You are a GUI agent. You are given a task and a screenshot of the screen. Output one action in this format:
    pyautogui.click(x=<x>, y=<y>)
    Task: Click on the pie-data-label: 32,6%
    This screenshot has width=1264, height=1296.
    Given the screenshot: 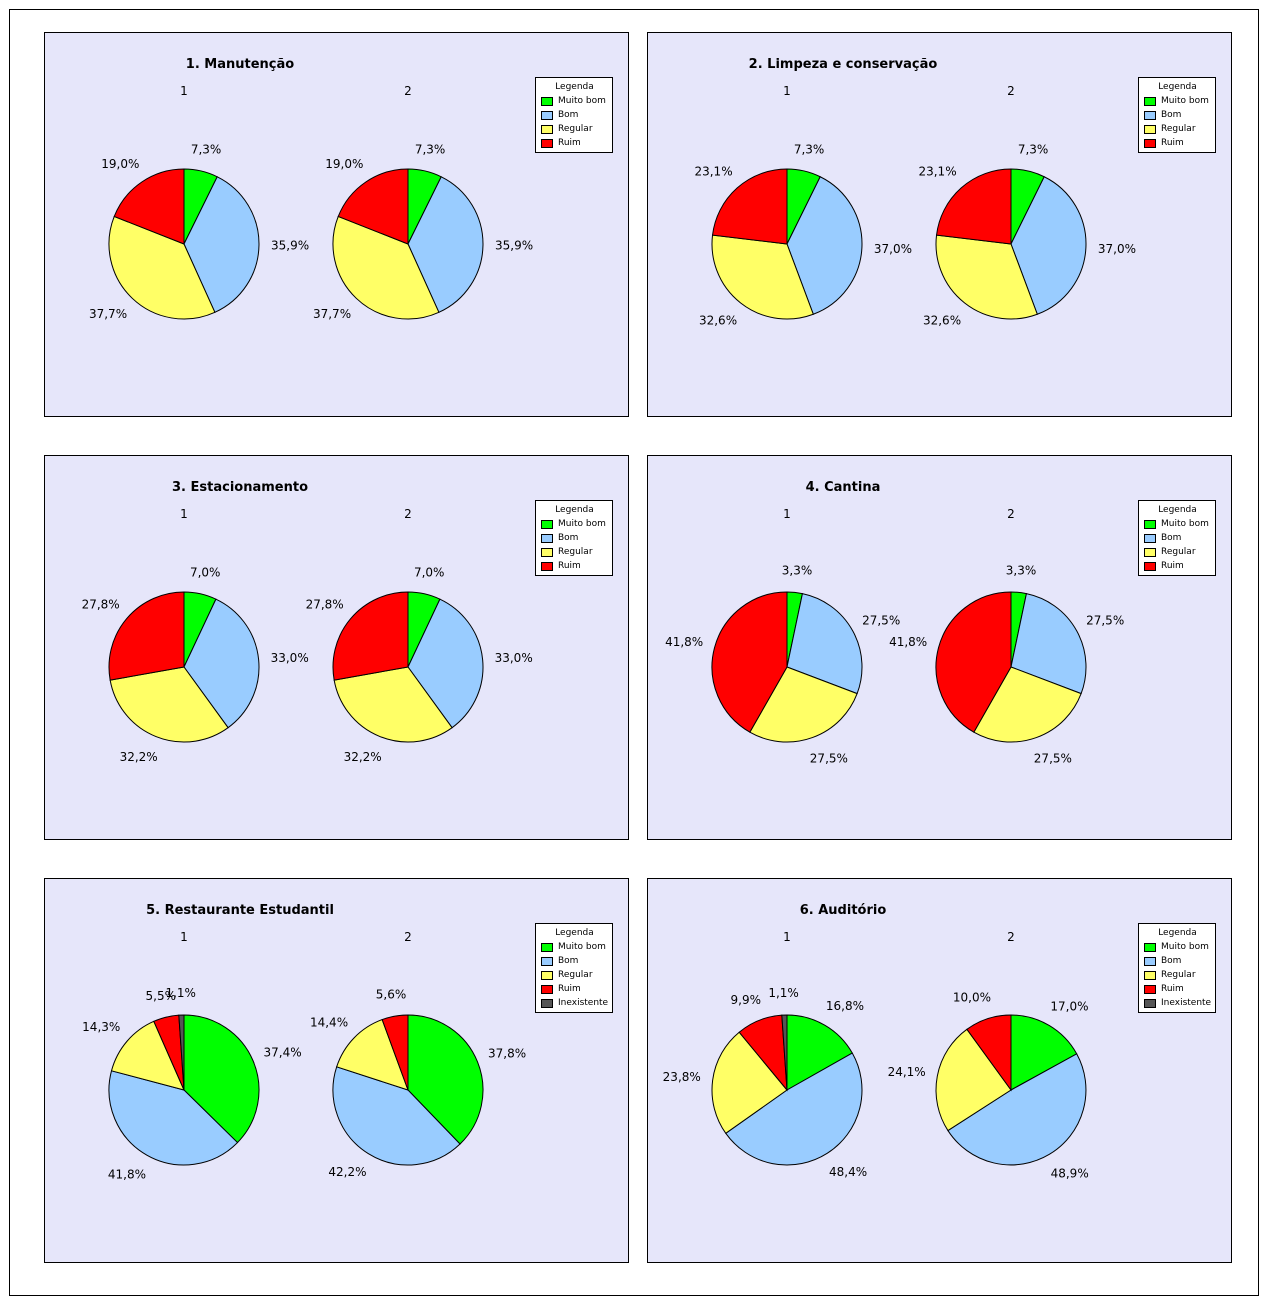 What is the action you would take?
    pyautogui.click(x=942, y=320)
    